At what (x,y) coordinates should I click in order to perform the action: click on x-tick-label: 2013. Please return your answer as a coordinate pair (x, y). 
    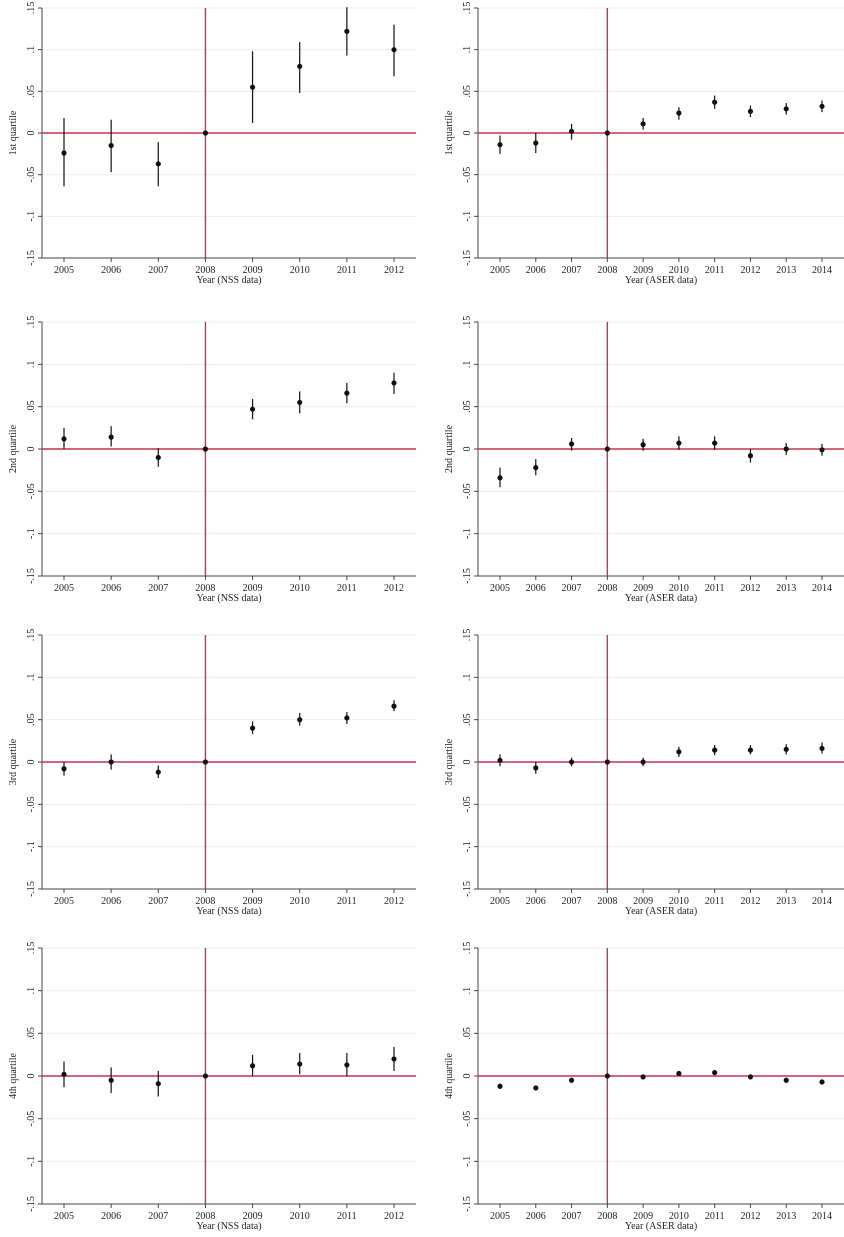
    Looking at the image, I should click on (786, 270).